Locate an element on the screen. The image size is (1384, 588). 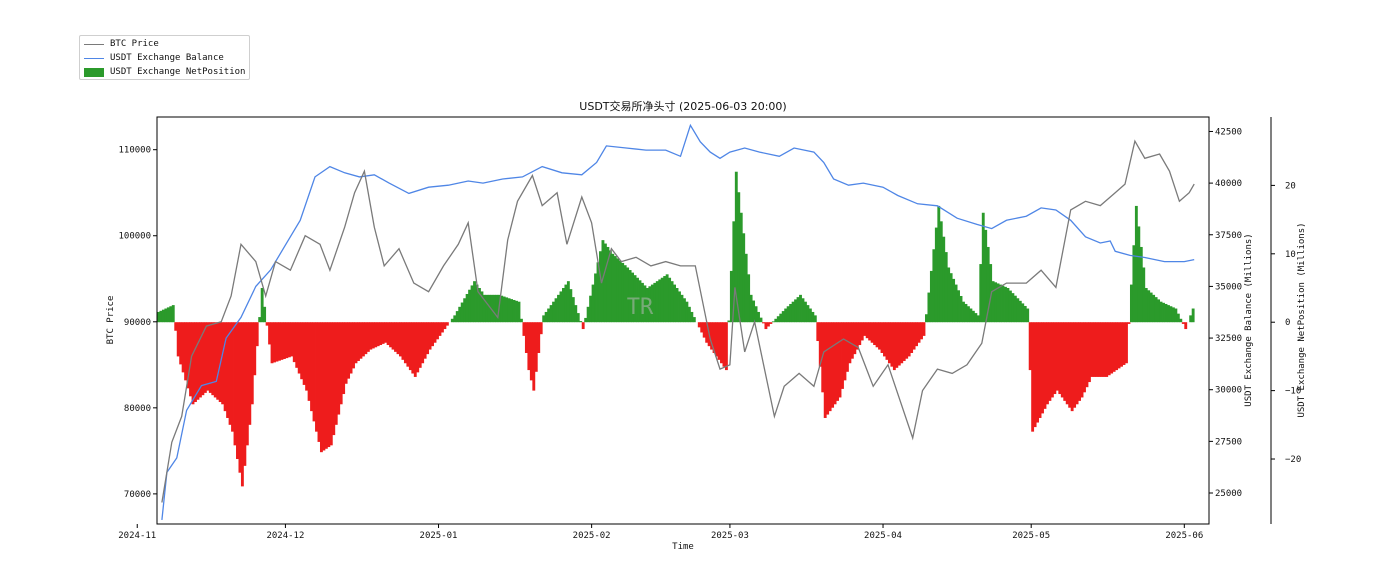
legend-swatch-usdt-balance is located at coordinates (94, 58).